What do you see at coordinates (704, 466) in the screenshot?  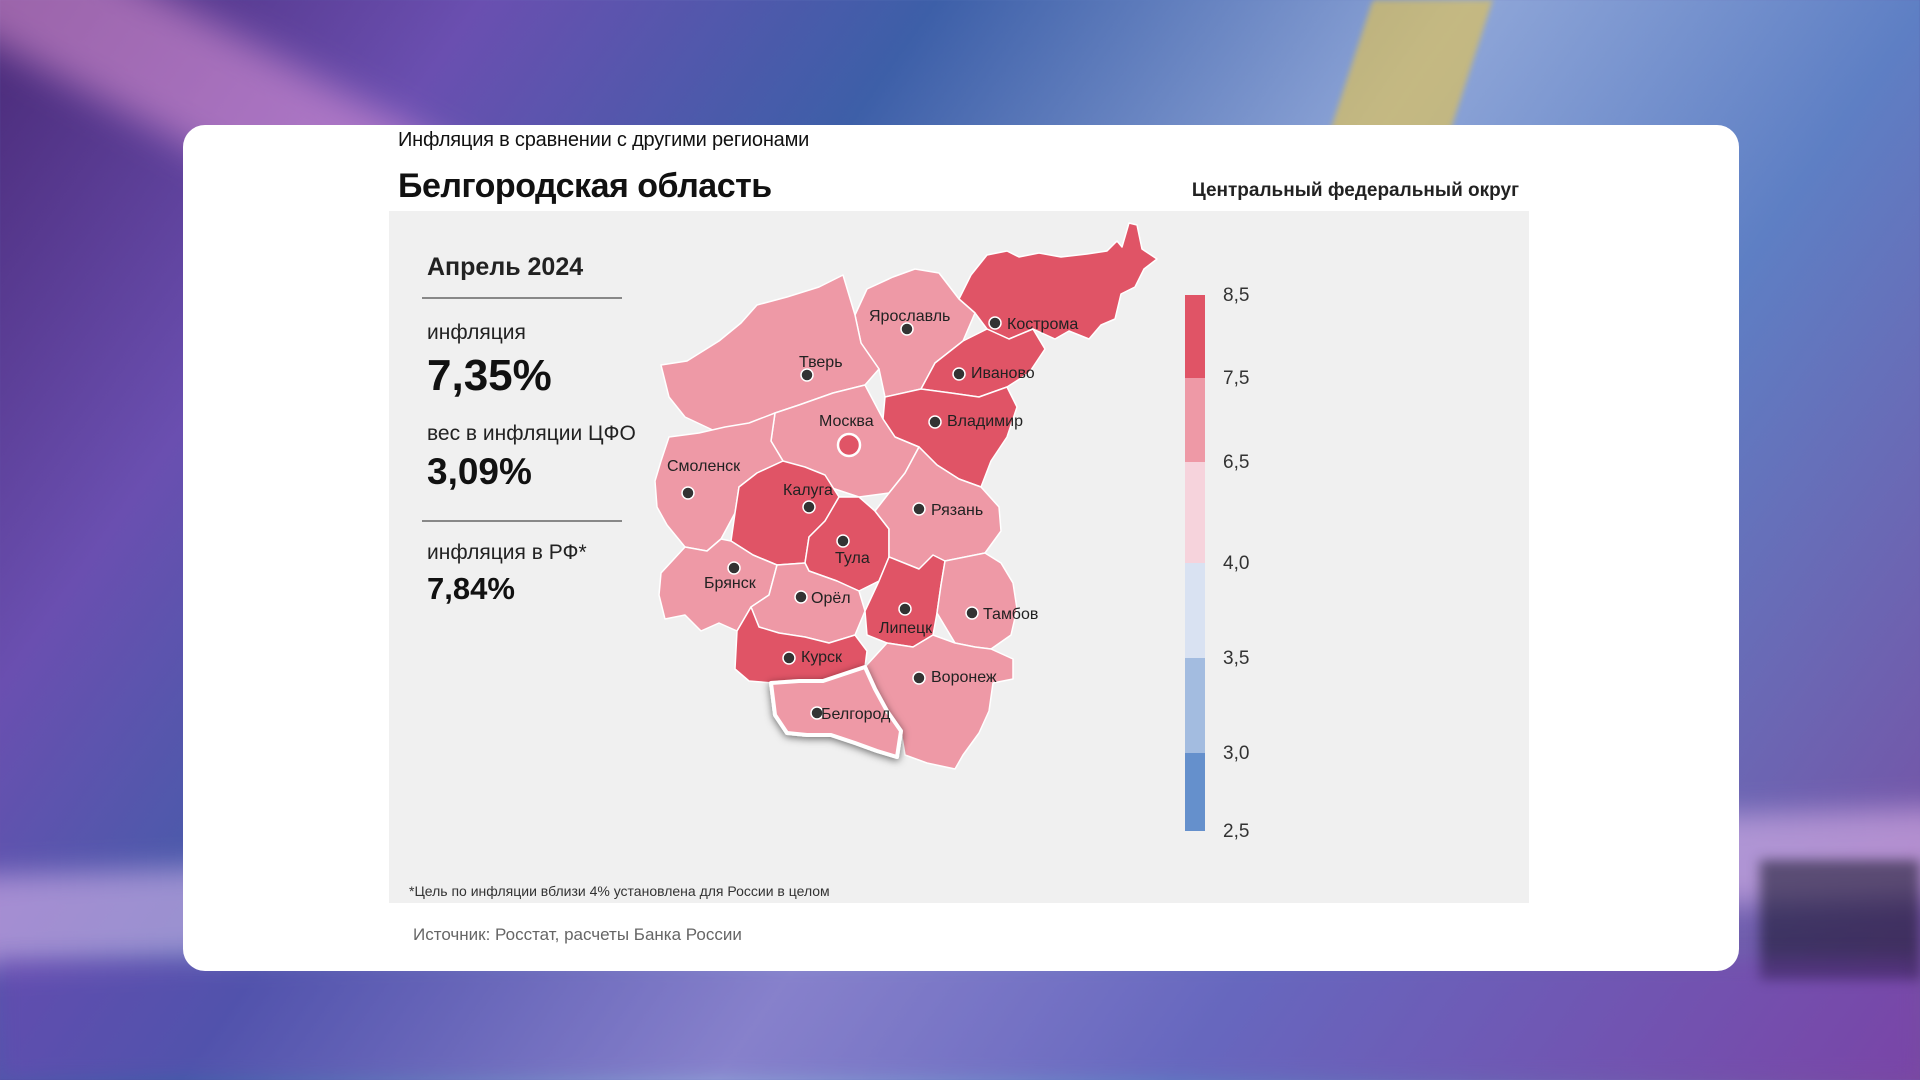 I see `city-label: Смоленск` at bounding box center [704, 466].